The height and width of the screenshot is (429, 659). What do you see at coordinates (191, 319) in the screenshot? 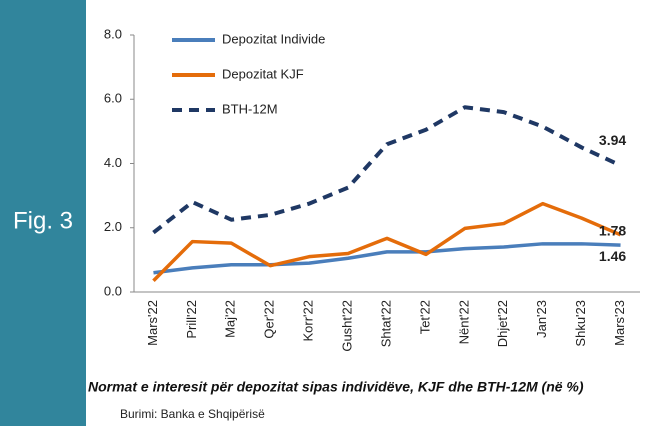
I see `x-tick-label: Prill'22` at bounding box center [191, 319].